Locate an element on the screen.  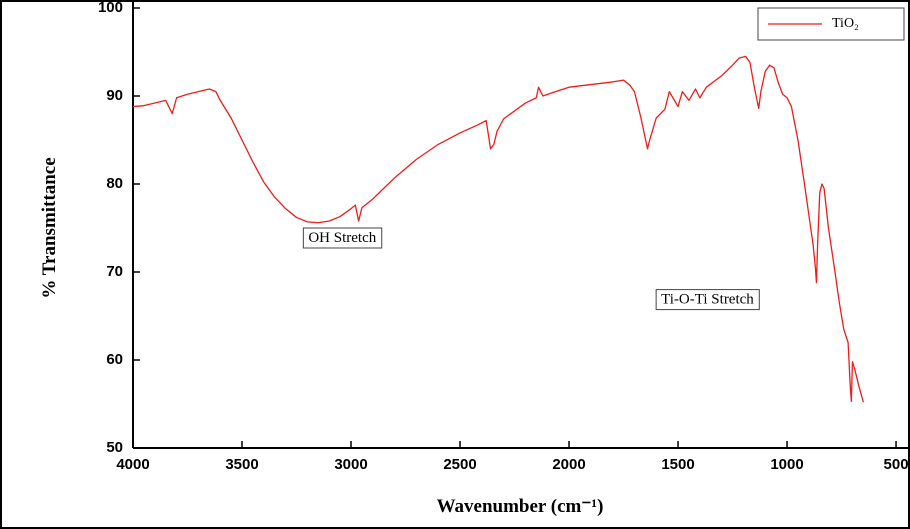
annotation: OH Stretch is located at coordinates (342, 238).